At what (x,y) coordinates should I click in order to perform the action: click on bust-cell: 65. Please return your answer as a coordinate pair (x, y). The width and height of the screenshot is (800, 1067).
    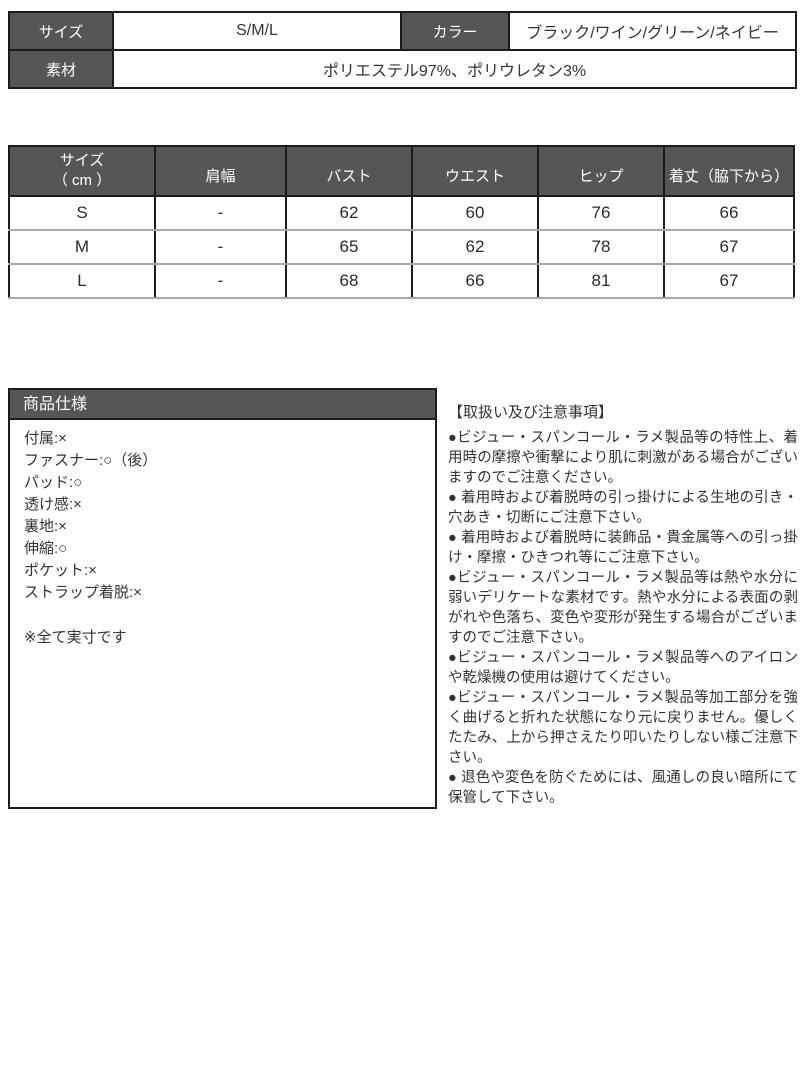
    Looking at the image, I should click on (349, 247).